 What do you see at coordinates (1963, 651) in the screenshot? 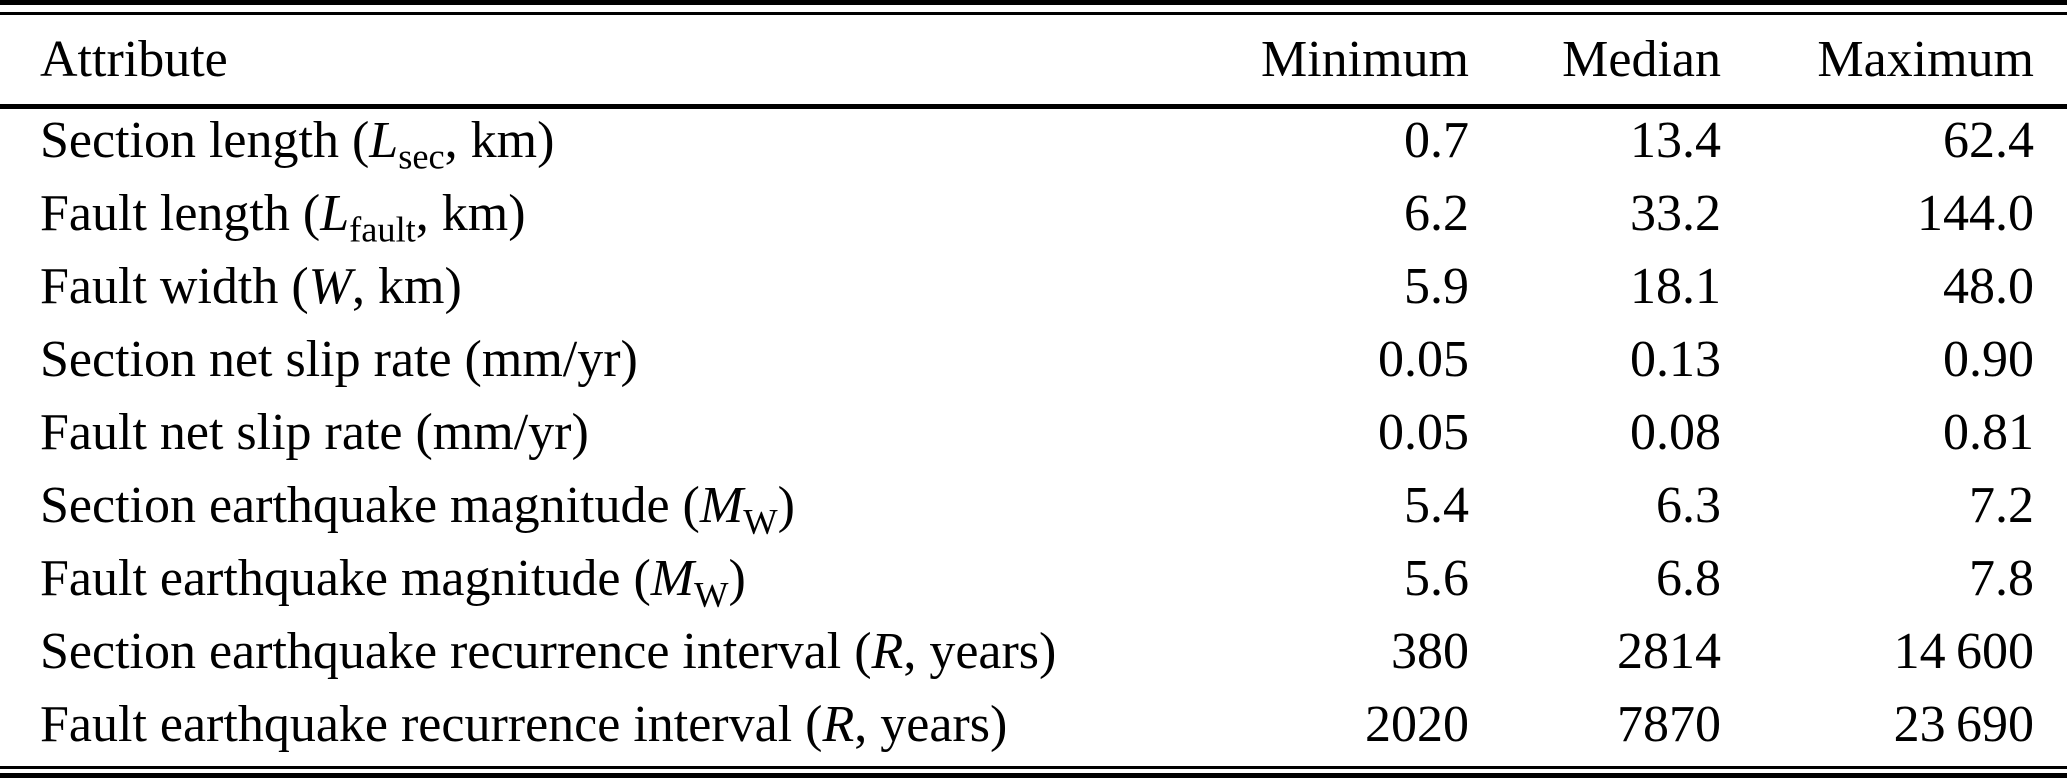
I see `cell-maximum: 14 600` at bounding box center [1963, 651].